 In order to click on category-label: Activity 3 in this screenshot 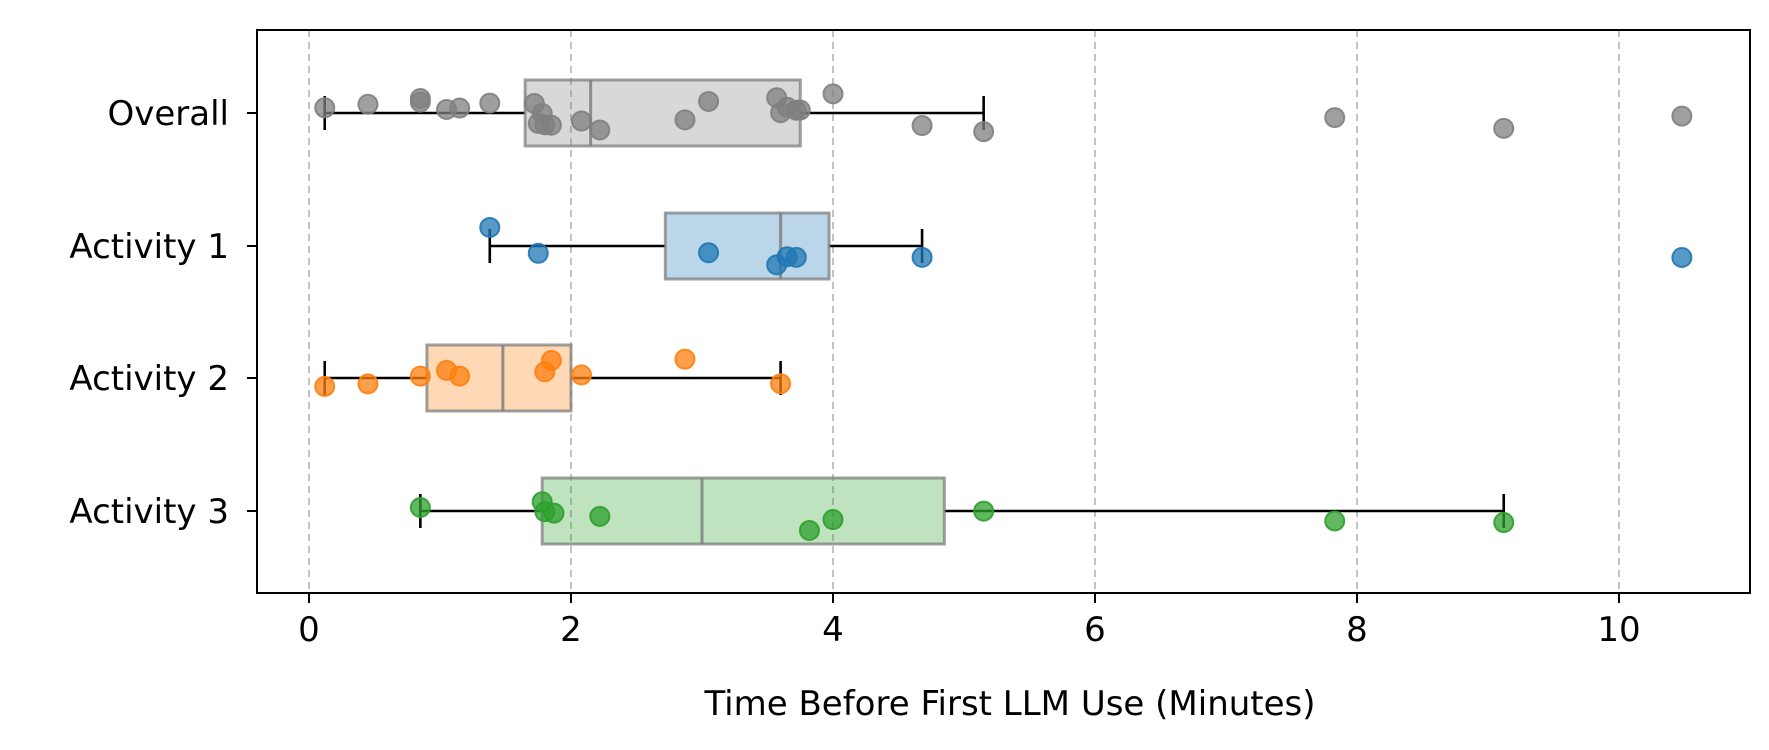, I will do `click(149, 512)`.